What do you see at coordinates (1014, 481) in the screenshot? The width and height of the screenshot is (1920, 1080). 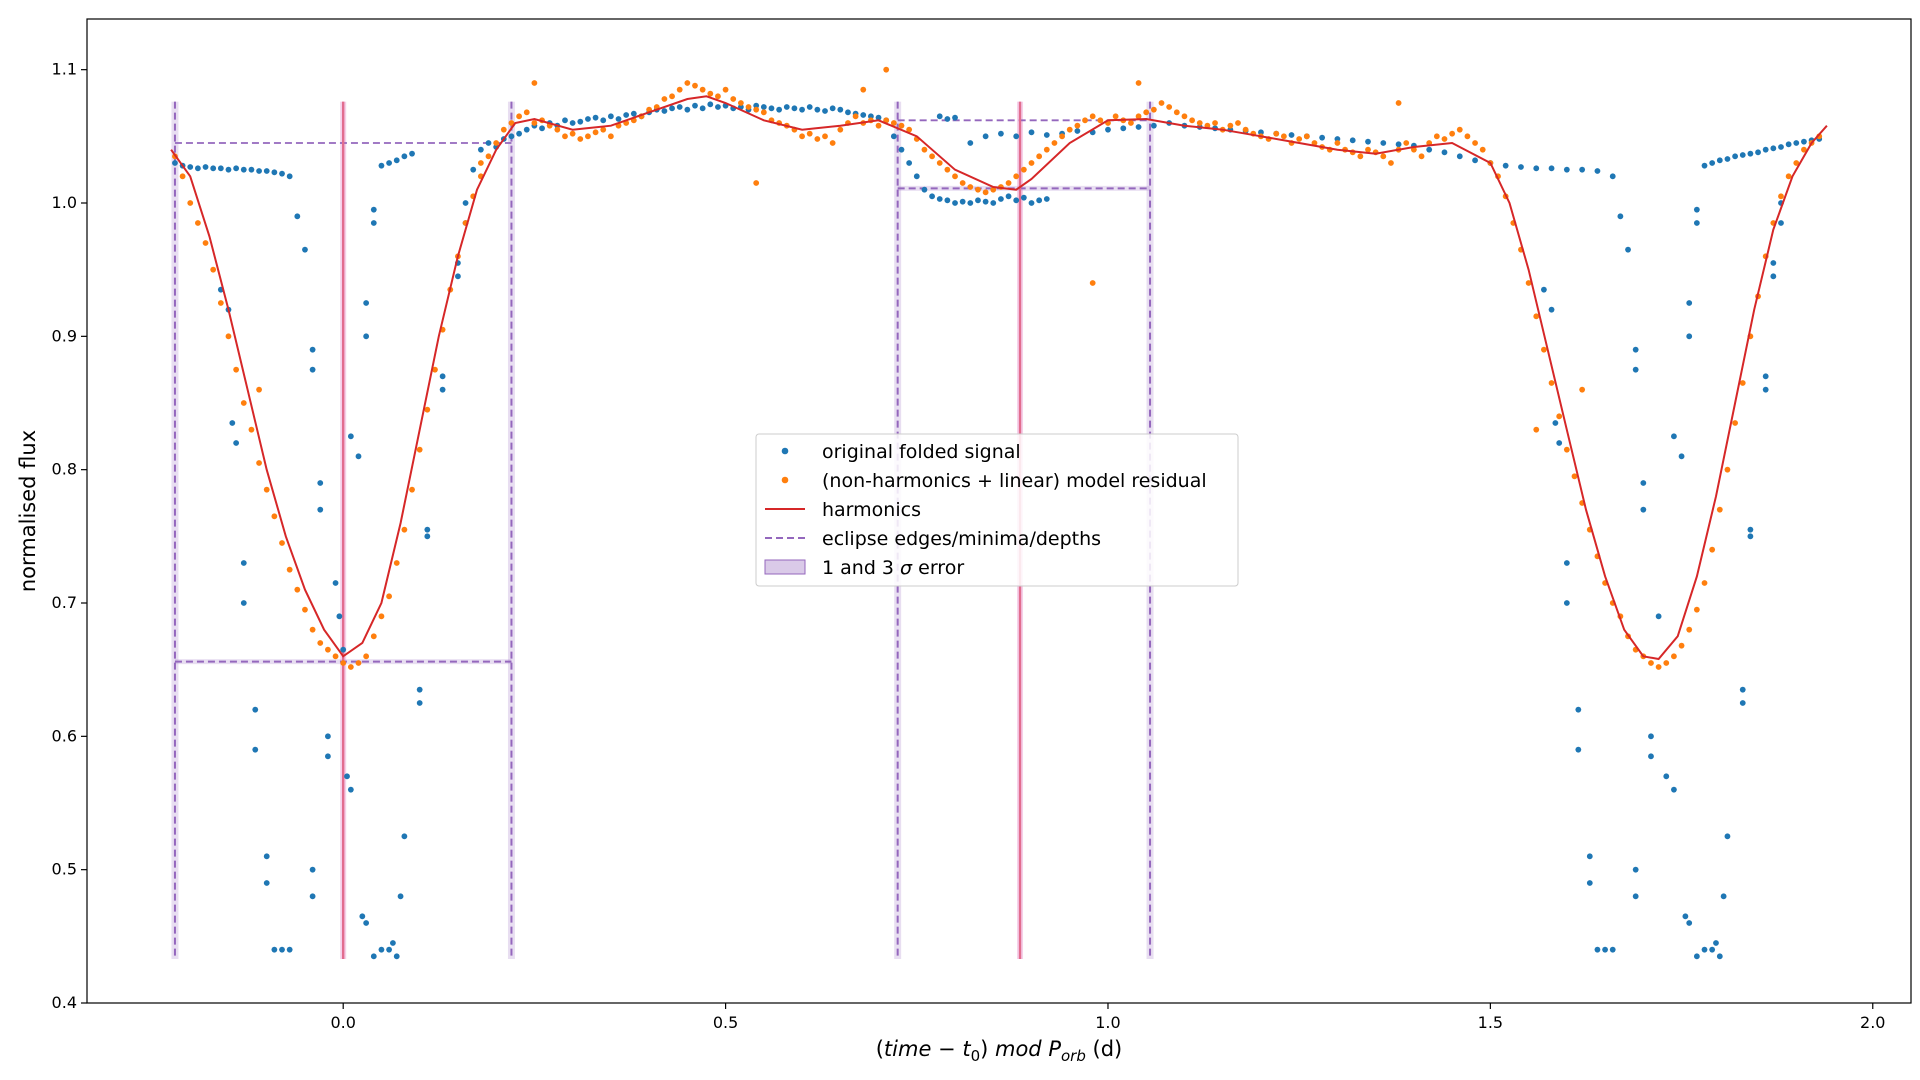 I see `legend-residual-label: (non-harmonics + linear) model residual` at bounding box center [1014, 481].